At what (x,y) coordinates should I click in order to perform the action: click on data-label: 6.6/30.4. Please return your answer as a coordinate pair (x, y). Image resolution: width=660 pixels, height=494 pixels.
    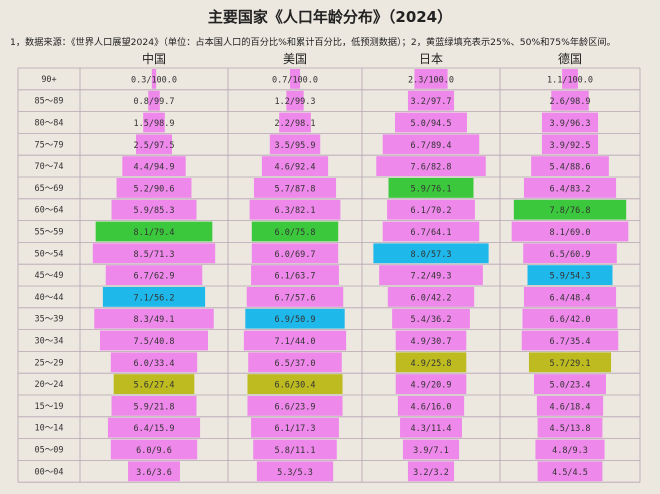
    Looking at the image, I should click on (295, 386).